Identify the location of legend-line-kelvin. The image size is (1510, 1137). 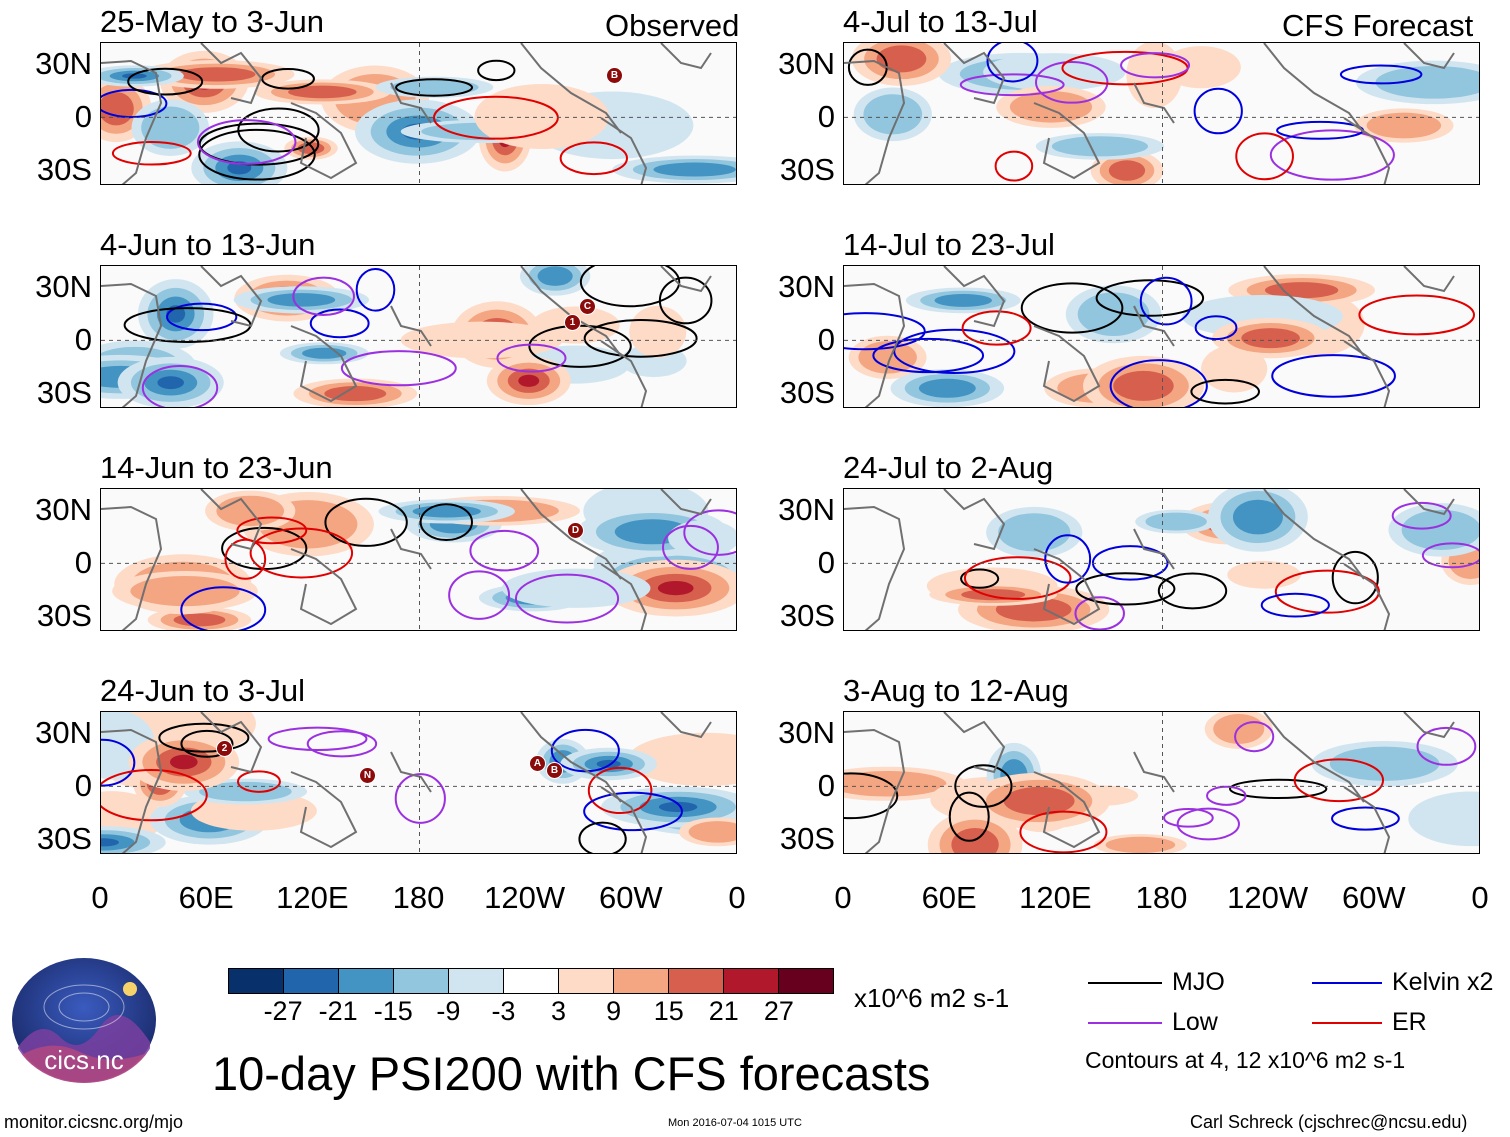
(1347, 983).